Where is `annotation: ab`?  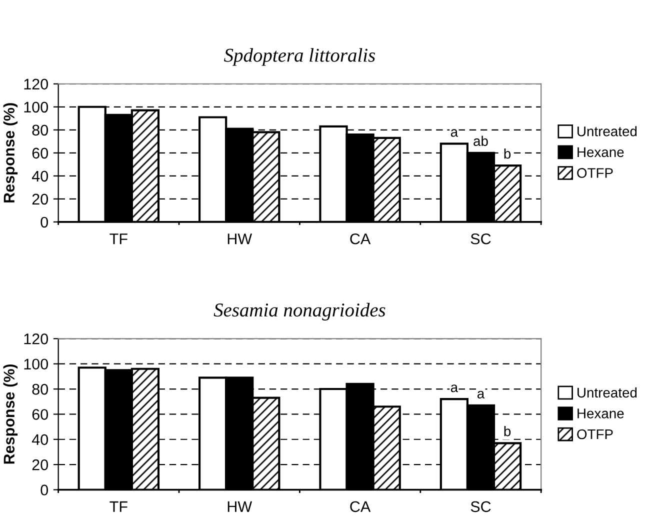 annotation: ab is located at coordinates (481, 141).